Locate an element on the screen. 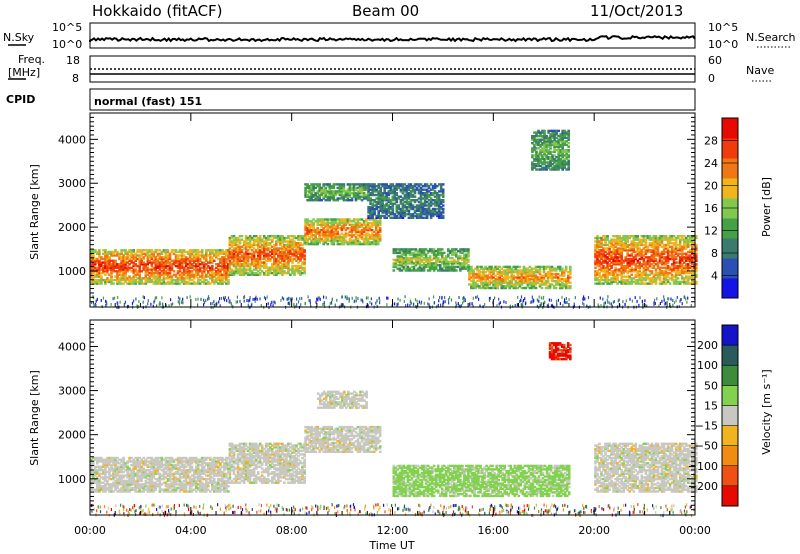 The height and width of the screenshot is (554, 800). cpid-strip: CPID normal (fast) 151 is located at coordinates (351, 99).